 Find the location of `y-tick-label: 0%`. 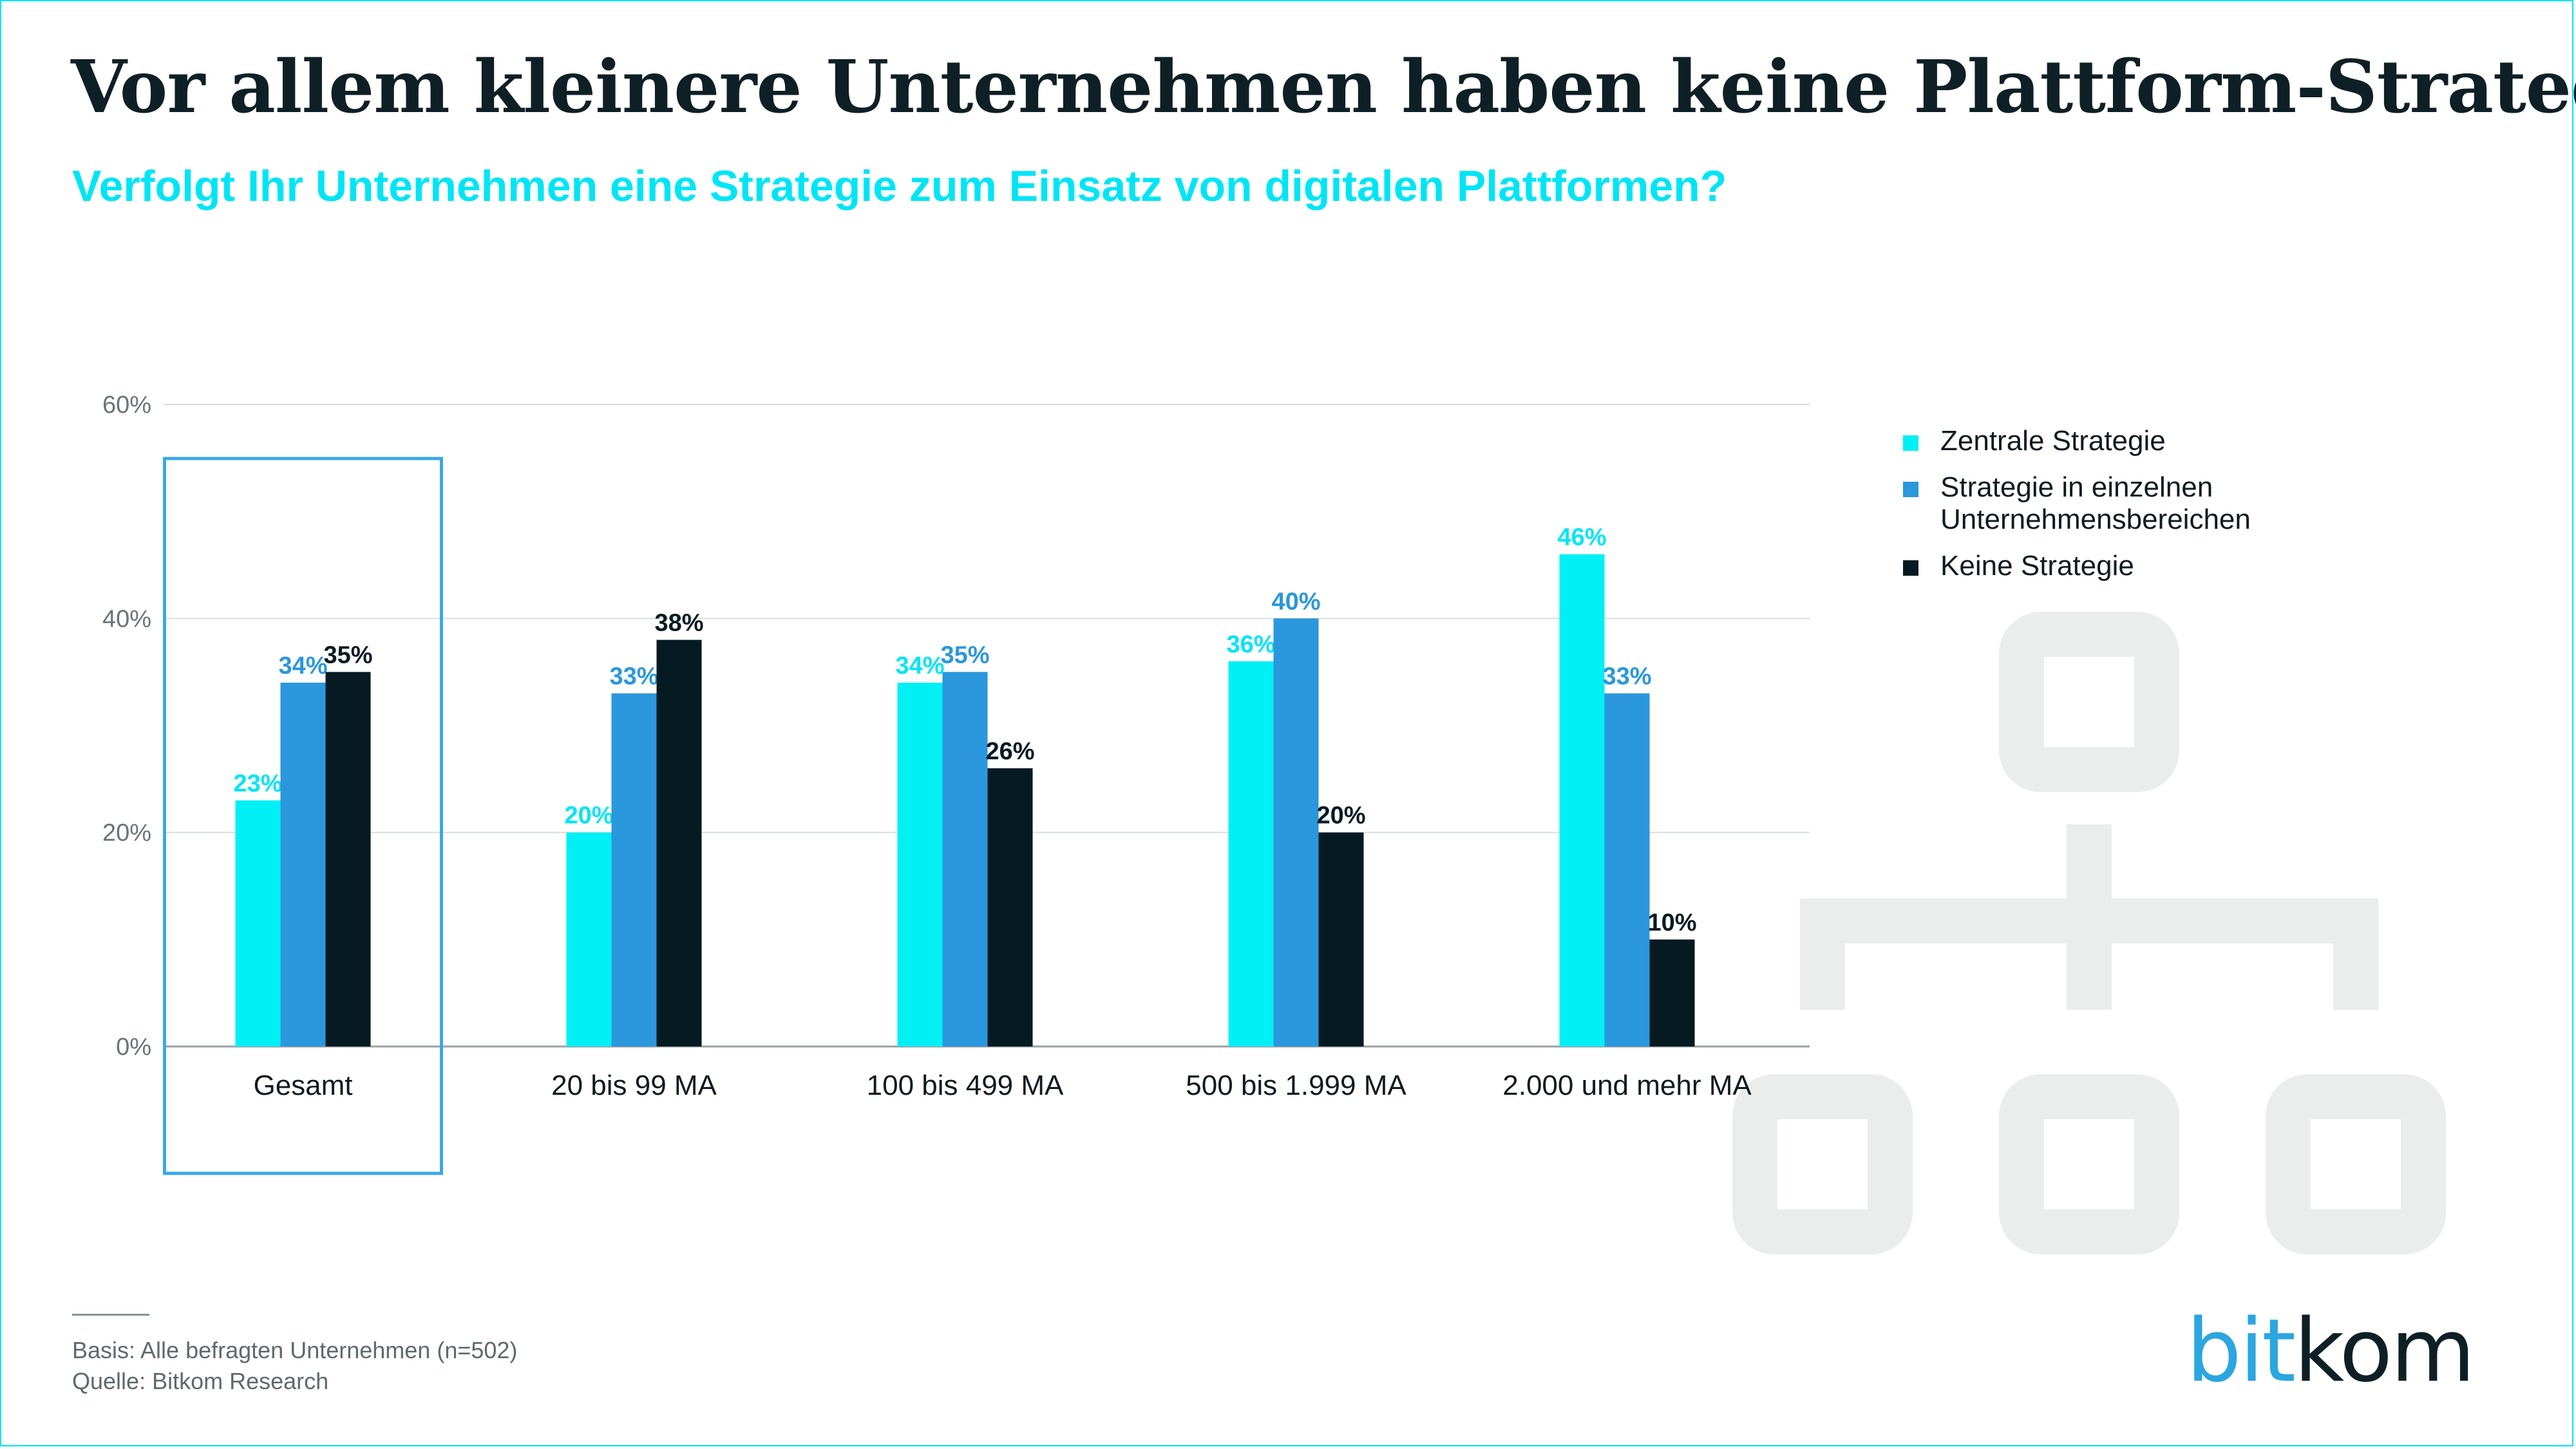

y-tick-label: 0% is located at coordinates (133, 1047).